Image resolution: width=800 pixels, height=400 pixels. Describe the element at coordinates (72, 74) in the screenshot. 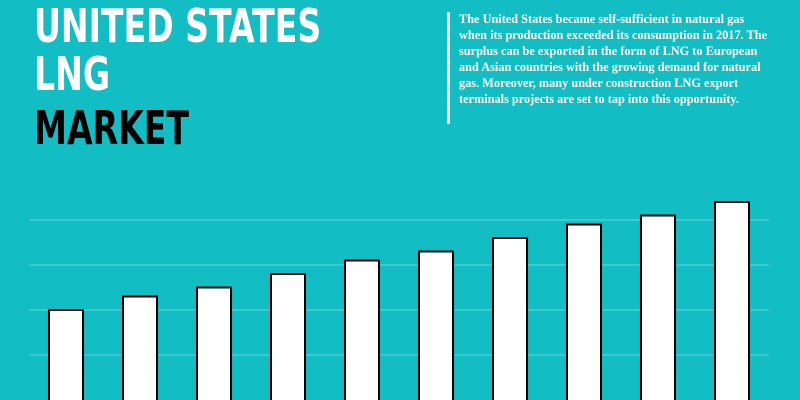

I see `title-line: LNG` at that location.